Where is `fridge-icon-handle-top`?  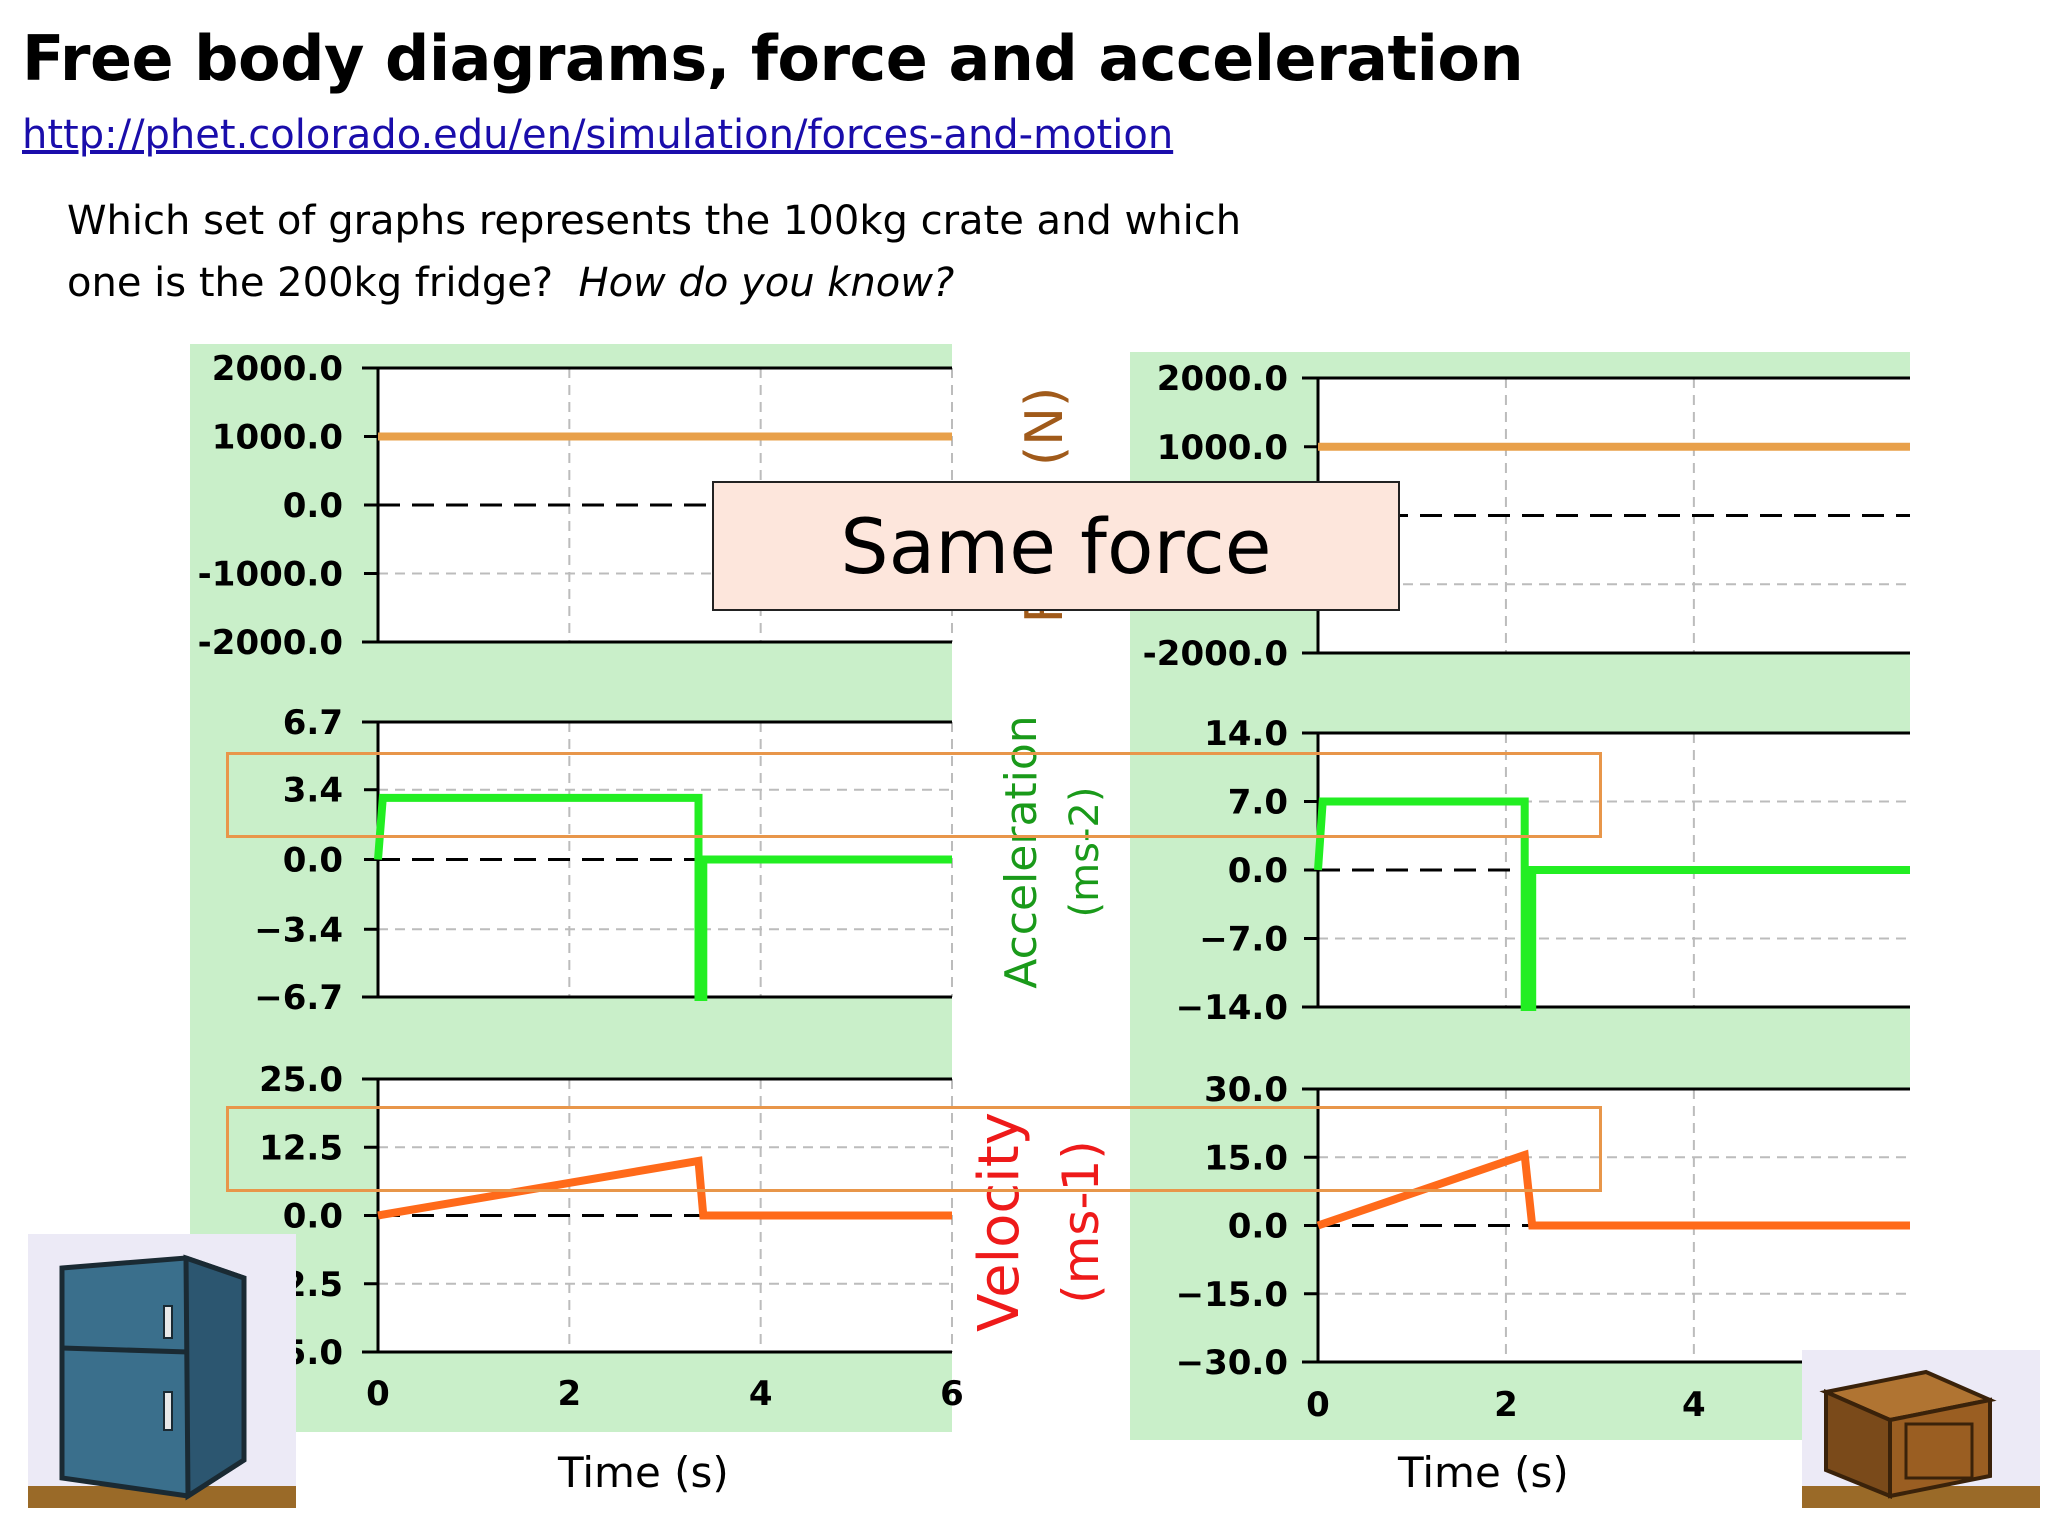
fridge-icon-handle-top is located at coordinates (168, 1322).